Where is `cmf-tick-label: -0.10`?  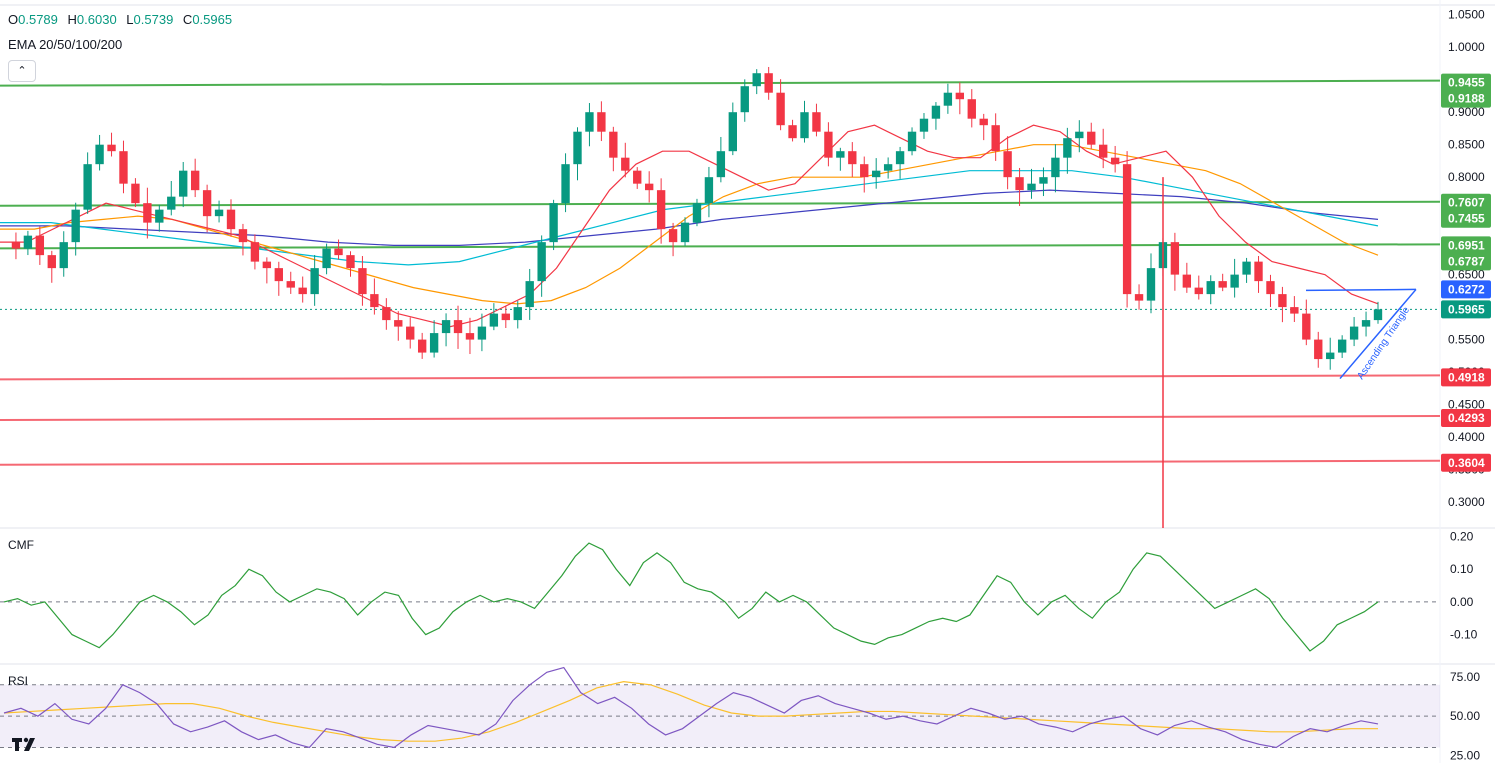
cmf-tick-label: -0.10 is located at coordinates (1464, 635).